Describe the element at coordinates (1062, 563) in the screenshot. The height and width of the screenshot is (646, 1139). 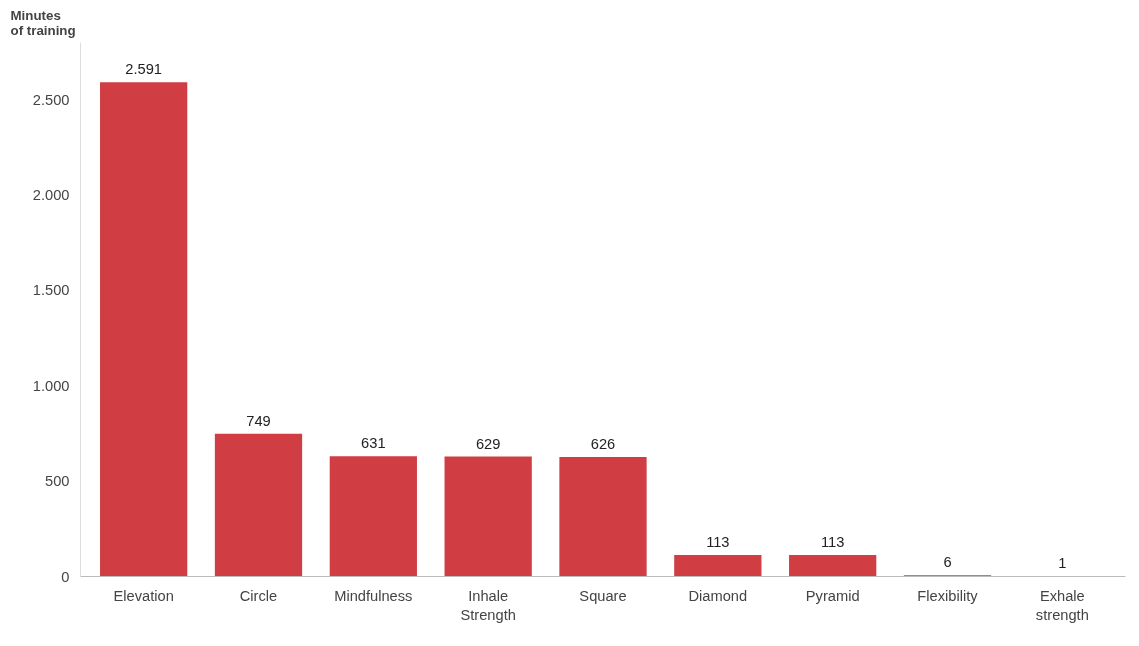
I see `data-label: 1` at that location.